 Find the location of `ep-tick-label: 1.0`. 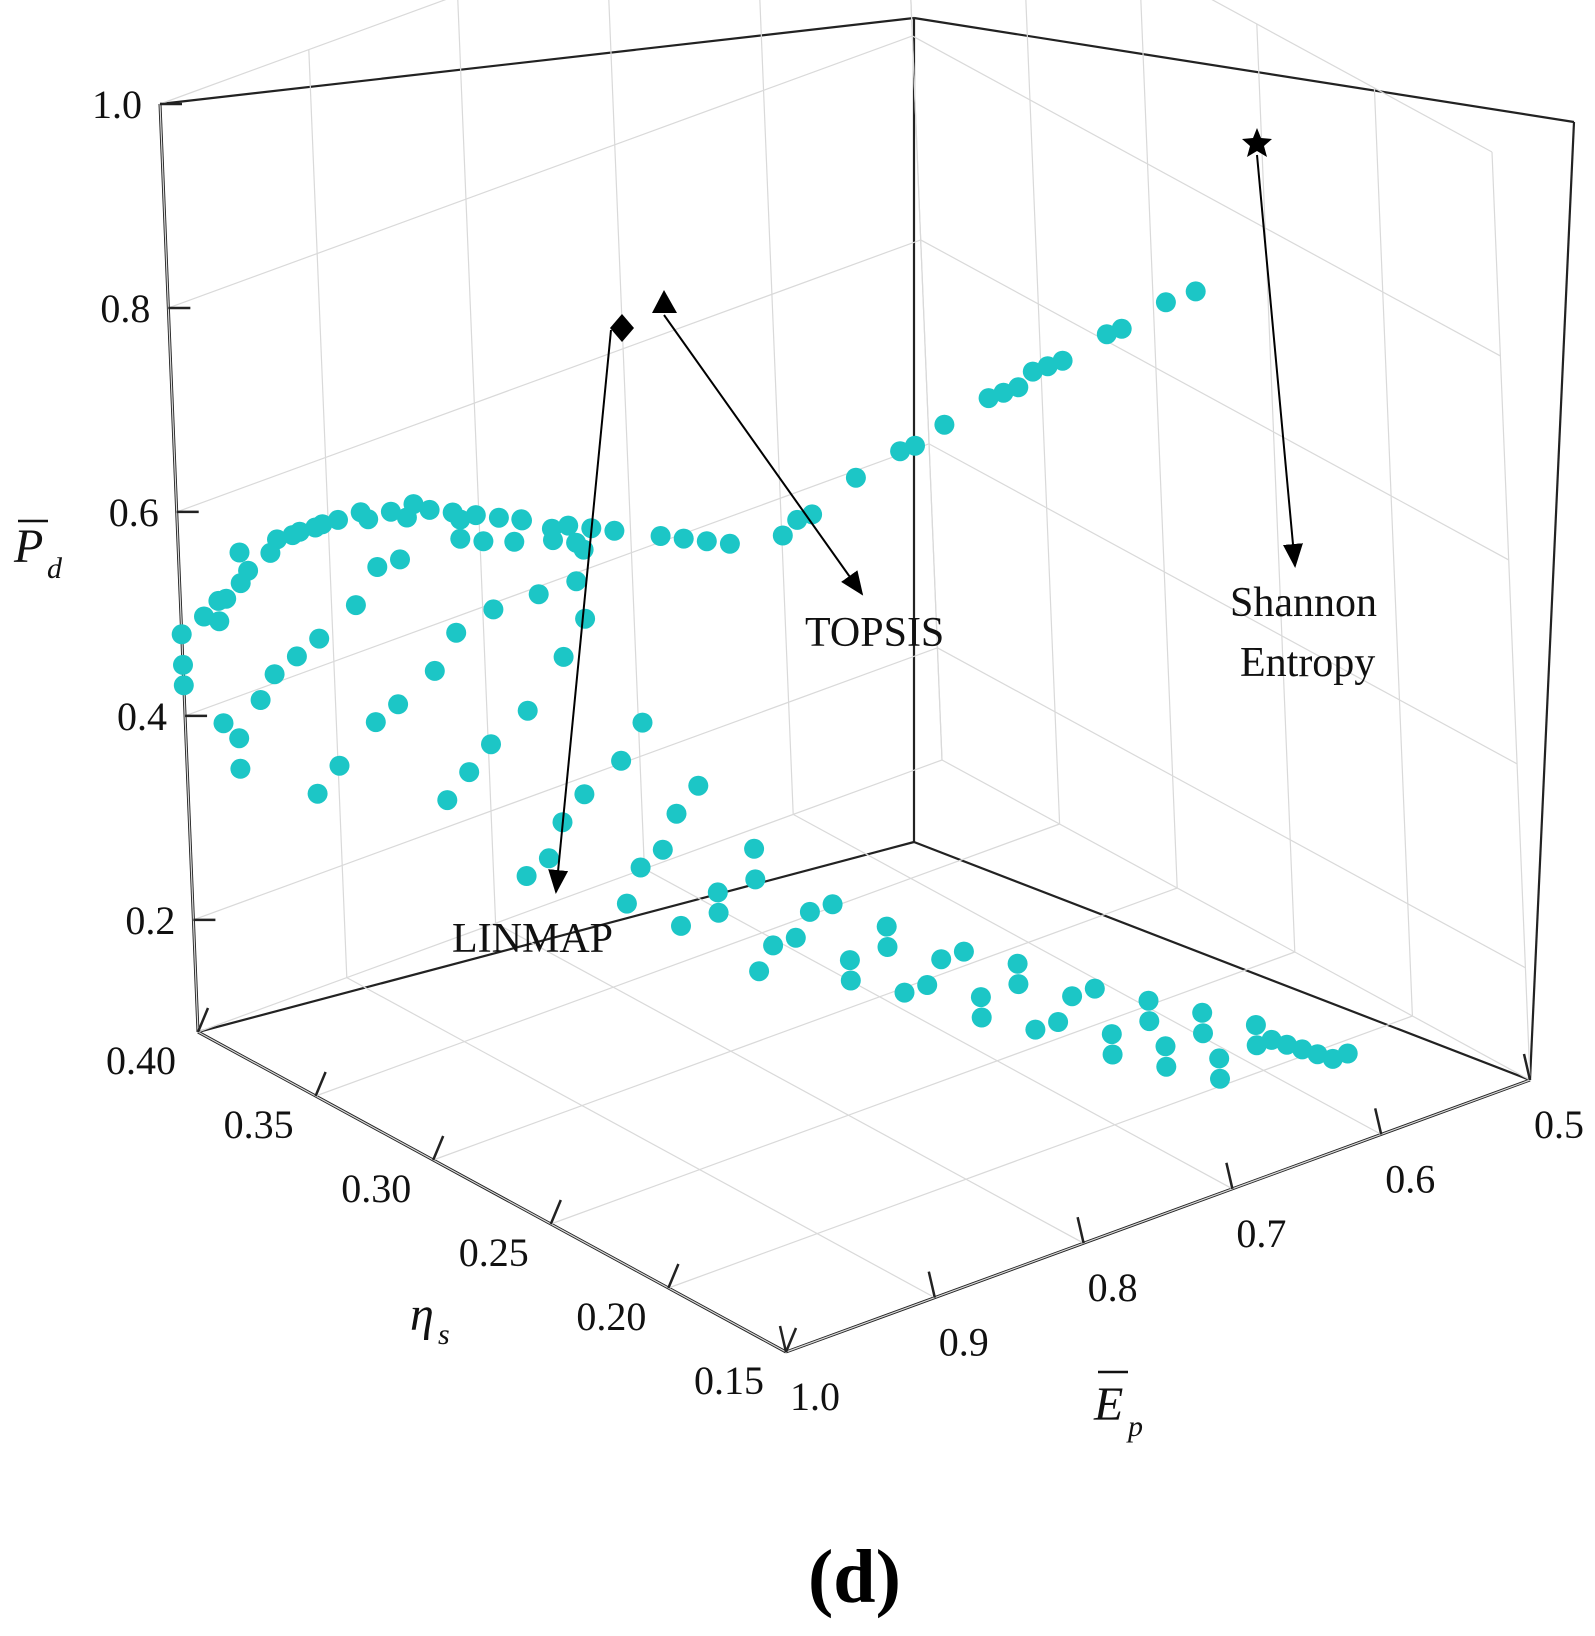

ep-tick-label: 1.0 is located at coordinates (815, 1396).